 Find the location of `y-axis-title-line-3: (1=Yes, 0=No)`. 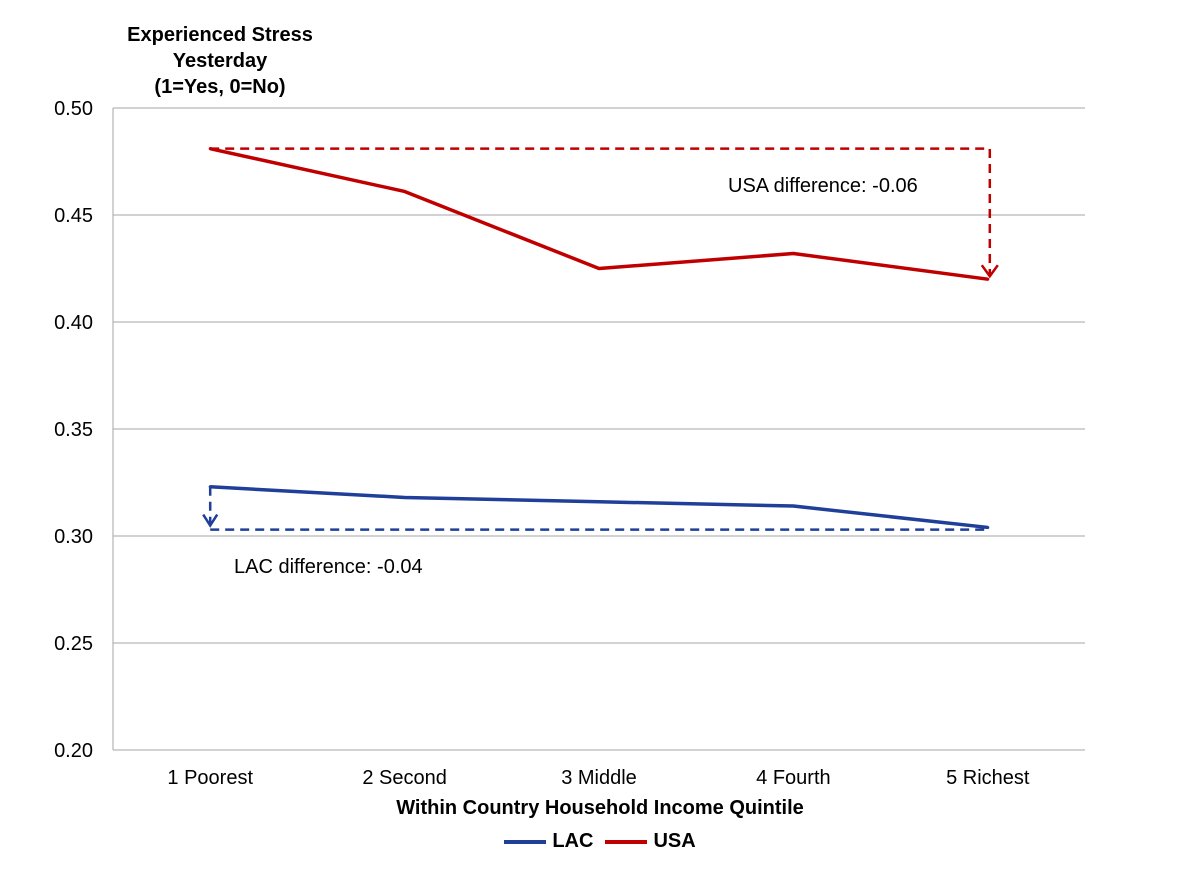

y-axis-title-line-3: (1=Yes, 0=No) is located at coordinates (220, 87).